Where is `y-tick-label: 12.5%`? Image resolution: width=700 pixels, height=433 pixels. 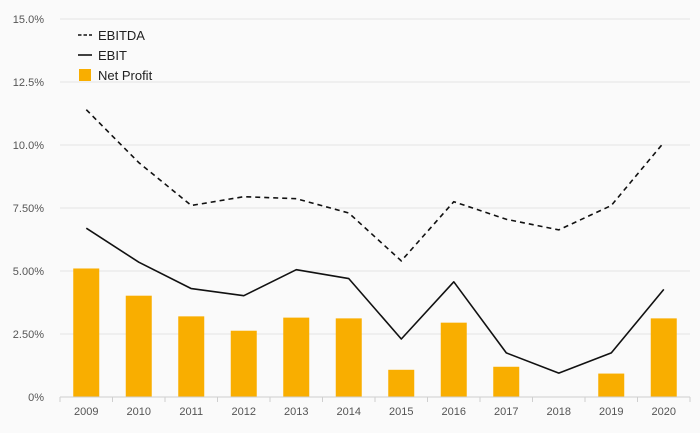
y-tick-label: 12.5% is located at coordinates (28, 83).